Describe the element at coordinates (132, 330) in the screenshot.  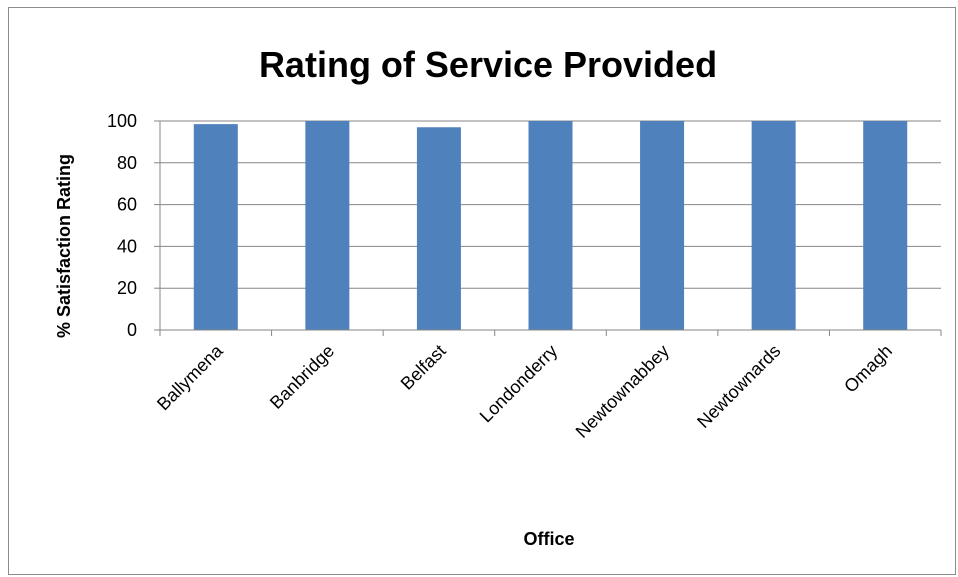
I see `y-tick-label: 0` at that location.